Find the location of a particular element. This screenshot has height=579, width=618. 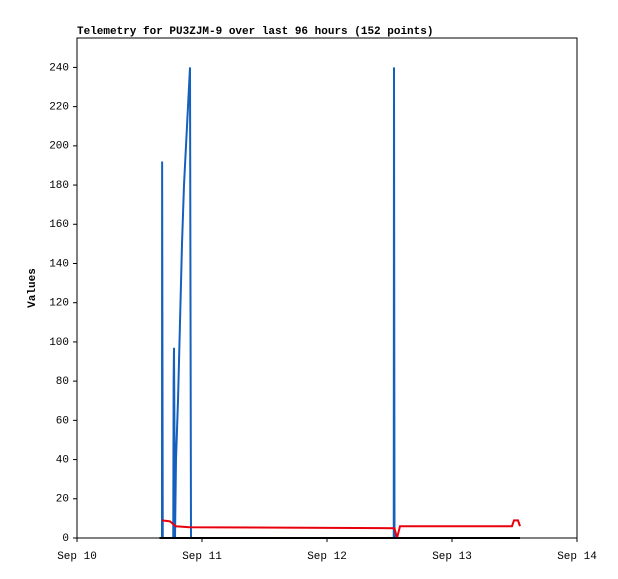

x-tick-label: Sep 11 is located at coordinates (202, 557).